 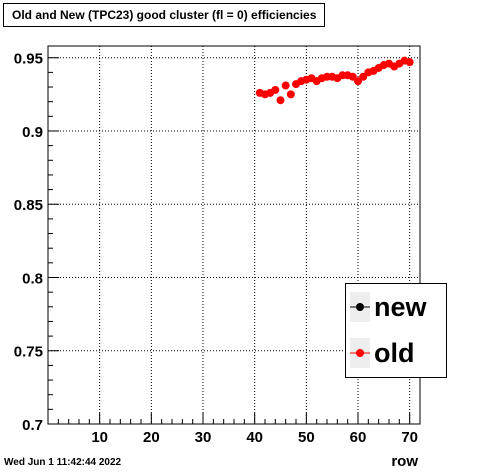 I want to click on legend-marker-old-icon, so click(x=360, y=353).